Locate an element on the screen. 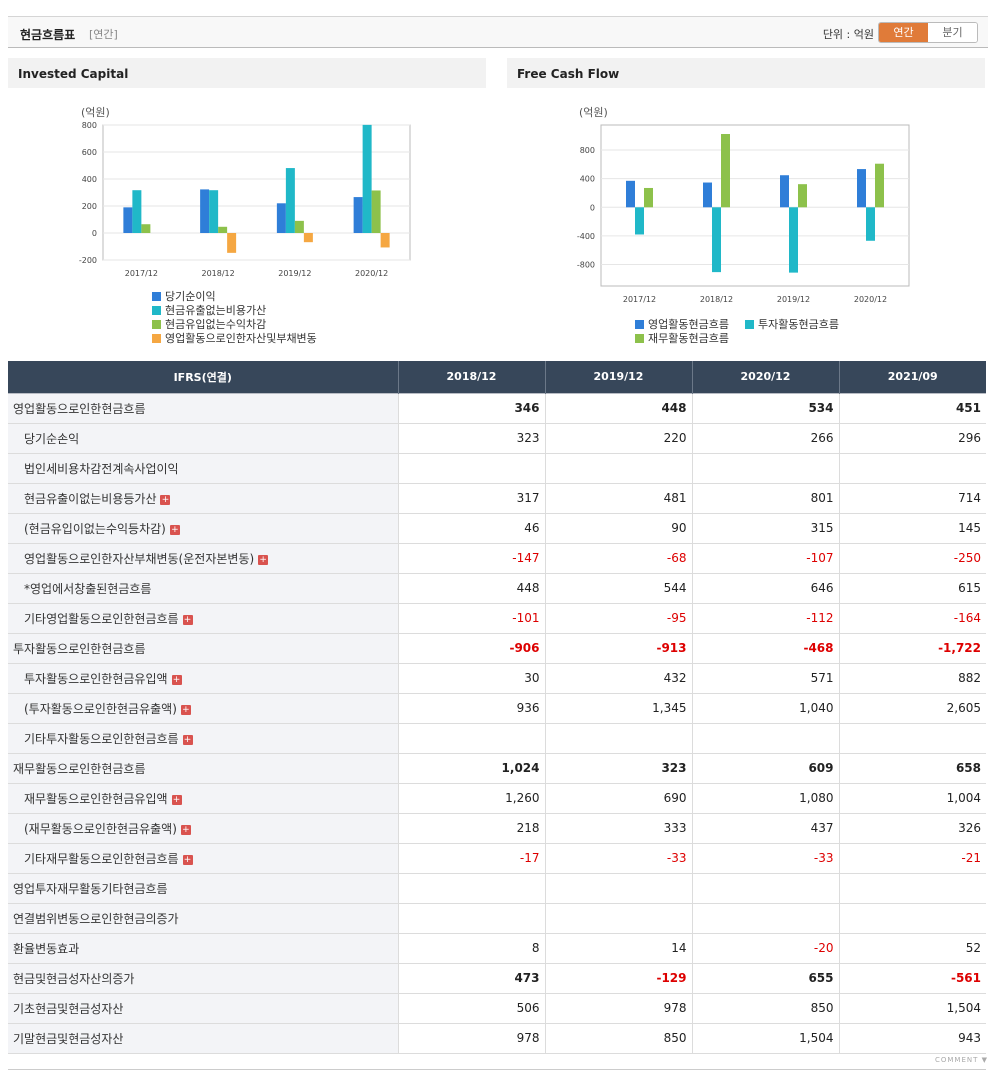  row-value: 1,024 is located at coordinates (471, 768).